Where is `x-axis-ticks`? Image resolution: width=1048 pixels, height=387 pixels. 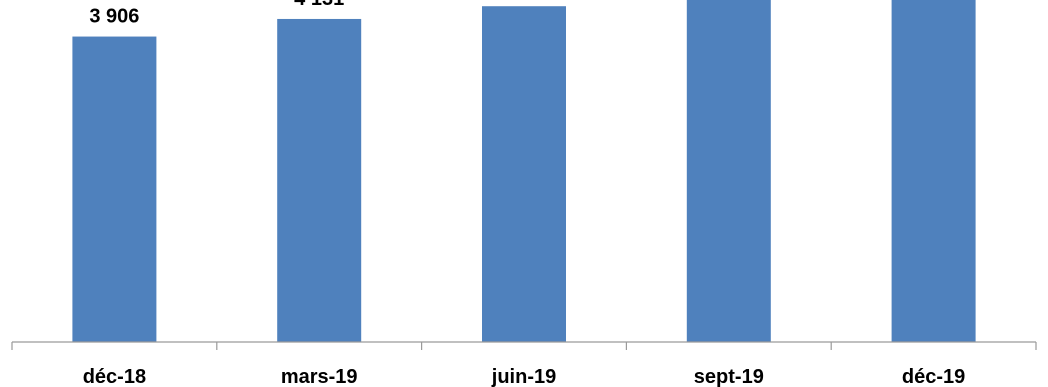 x-axis-ticks is located at coordinates (524, 346).